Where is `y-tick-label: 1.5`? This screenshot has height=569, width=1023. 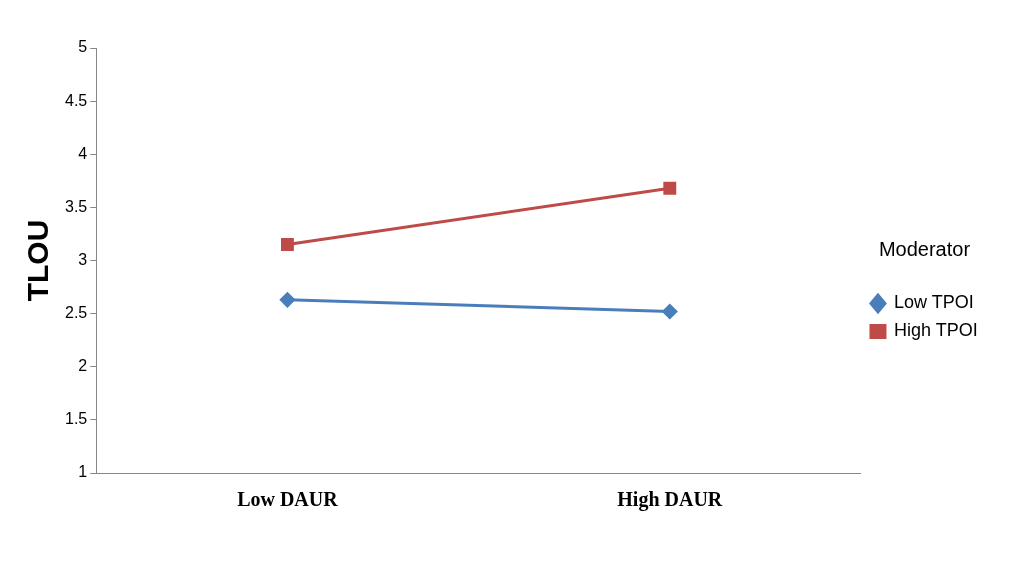
y-tick-label: 1.5 is located at coordinates (76, 419).